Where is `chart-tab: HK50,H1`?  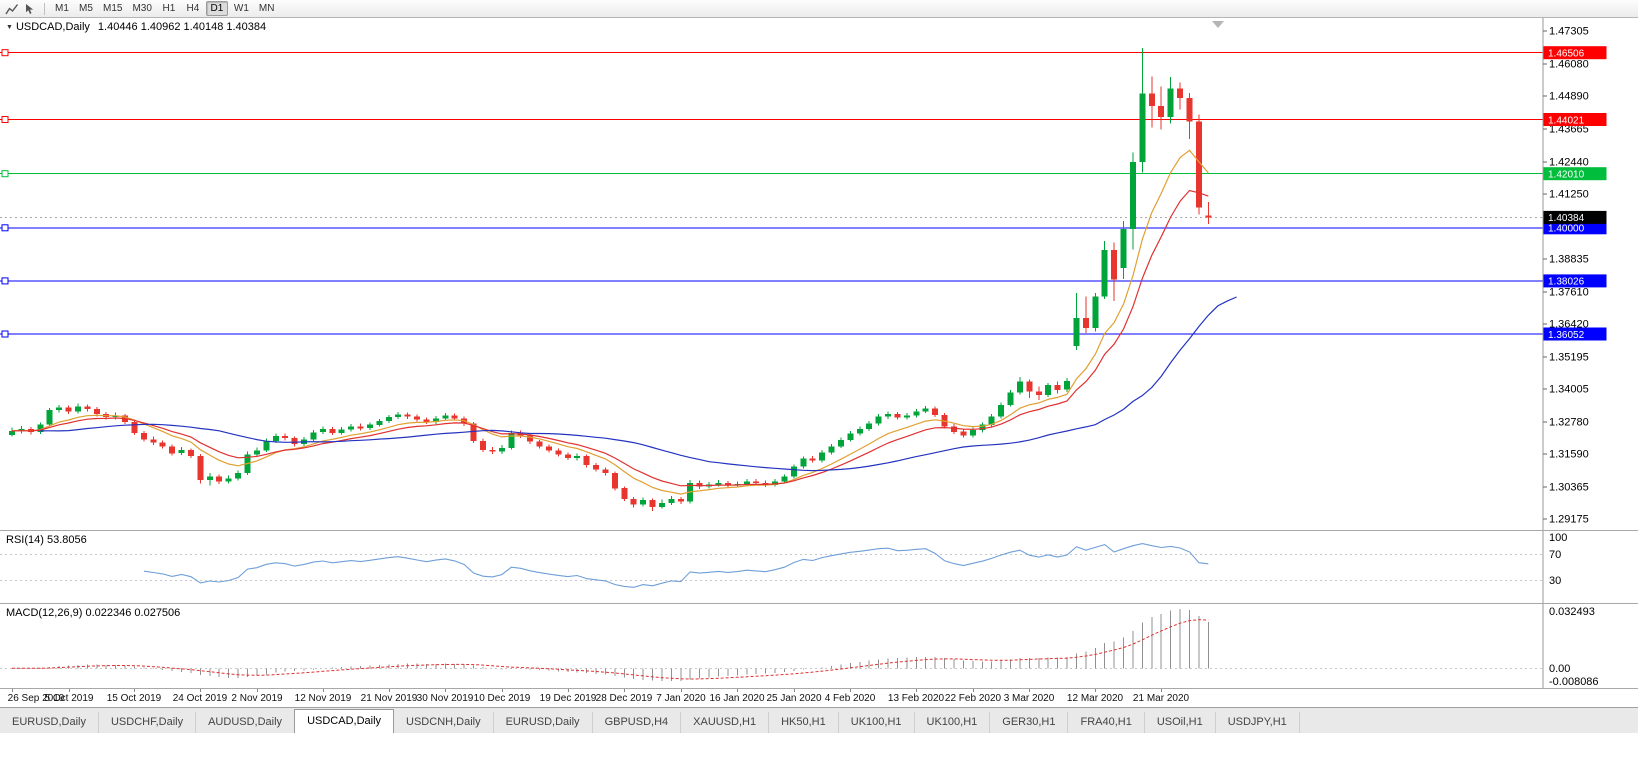
chart-tab: HK50,H1 is located at coordinates (804, 722).